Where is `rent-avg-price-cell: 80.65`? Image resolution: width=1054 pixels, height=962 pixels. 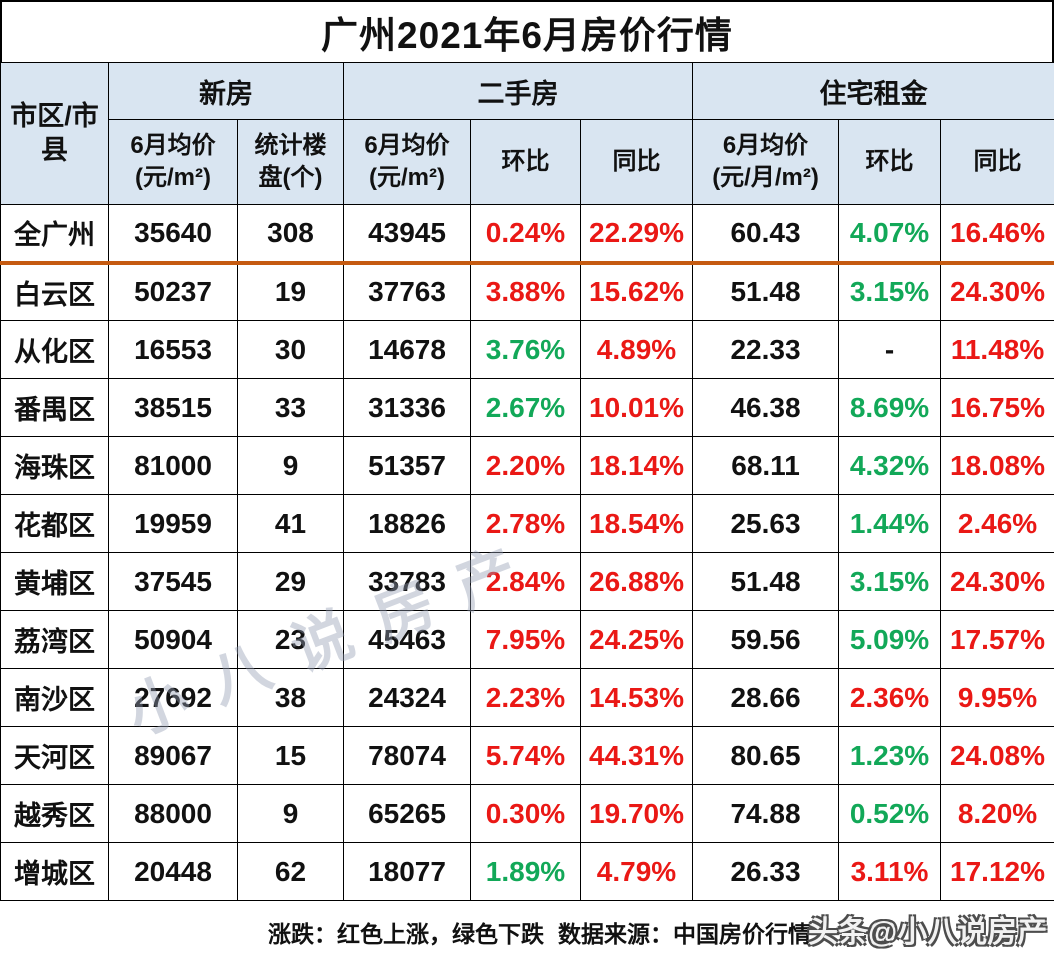
rent-avg-price-cell: 80.65 is located at coordinates (766, 756).